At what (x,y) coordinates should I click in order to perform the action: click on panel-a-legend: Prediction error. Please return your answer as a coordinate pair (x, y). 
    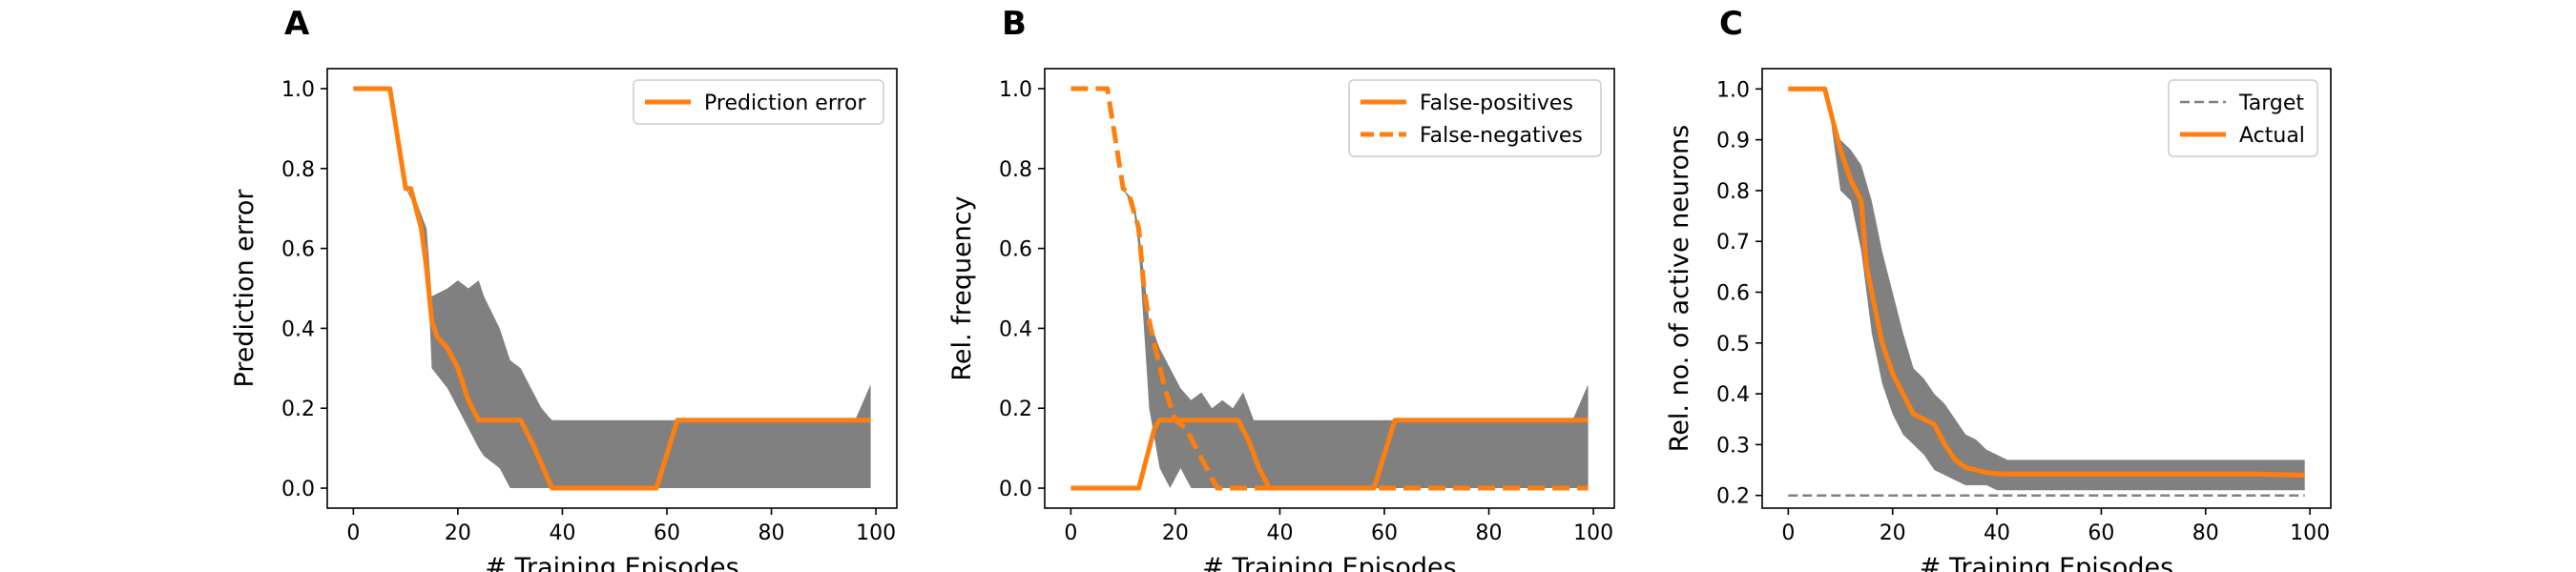
    Looking at the image, I should click on (758, 102).